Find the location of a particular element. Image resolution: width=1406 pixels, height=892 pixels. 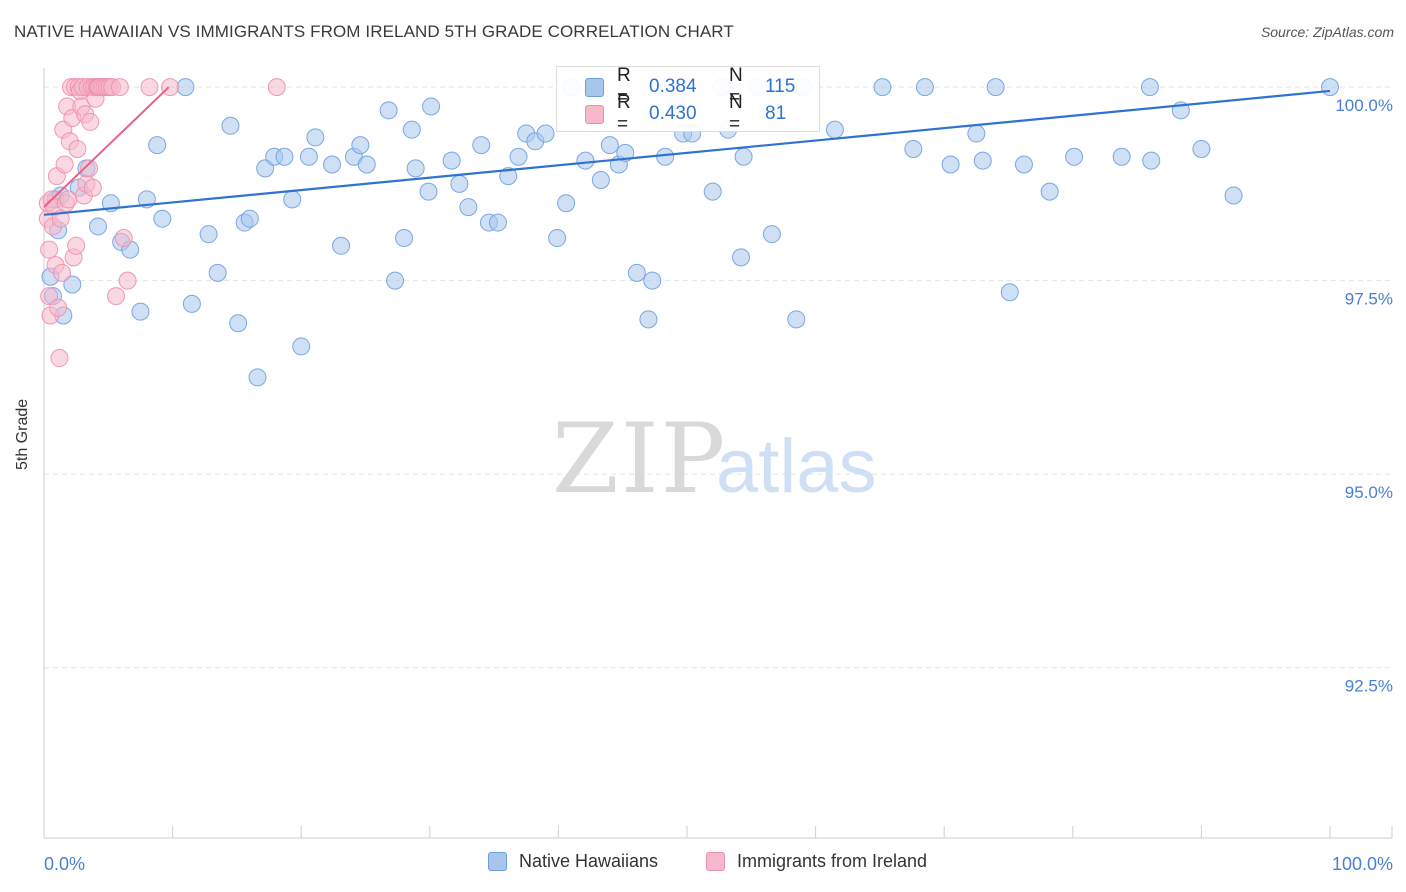

legend-item-native-hawaiians: Native Hawaiians is located at coordinates (573, 861).